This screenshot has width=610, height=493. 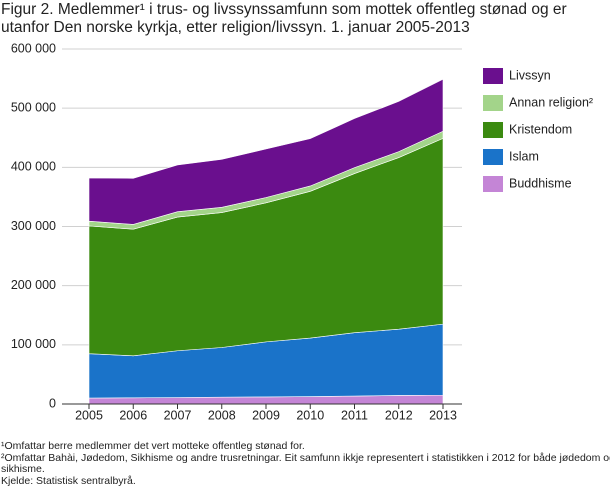 I want to click on legend-label: Livssyn, so click(x=530, y=75).